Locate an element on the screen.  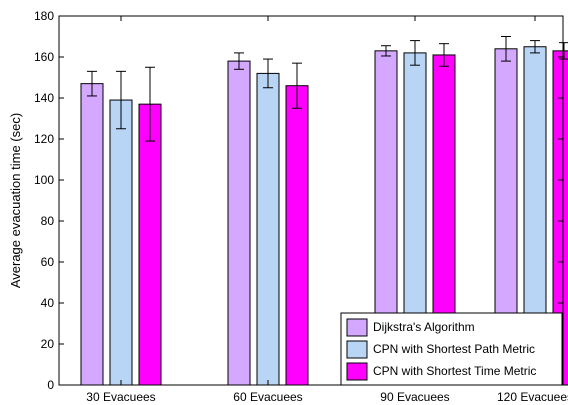
y-tick-label: 160 is located at coordinates (44, 57).